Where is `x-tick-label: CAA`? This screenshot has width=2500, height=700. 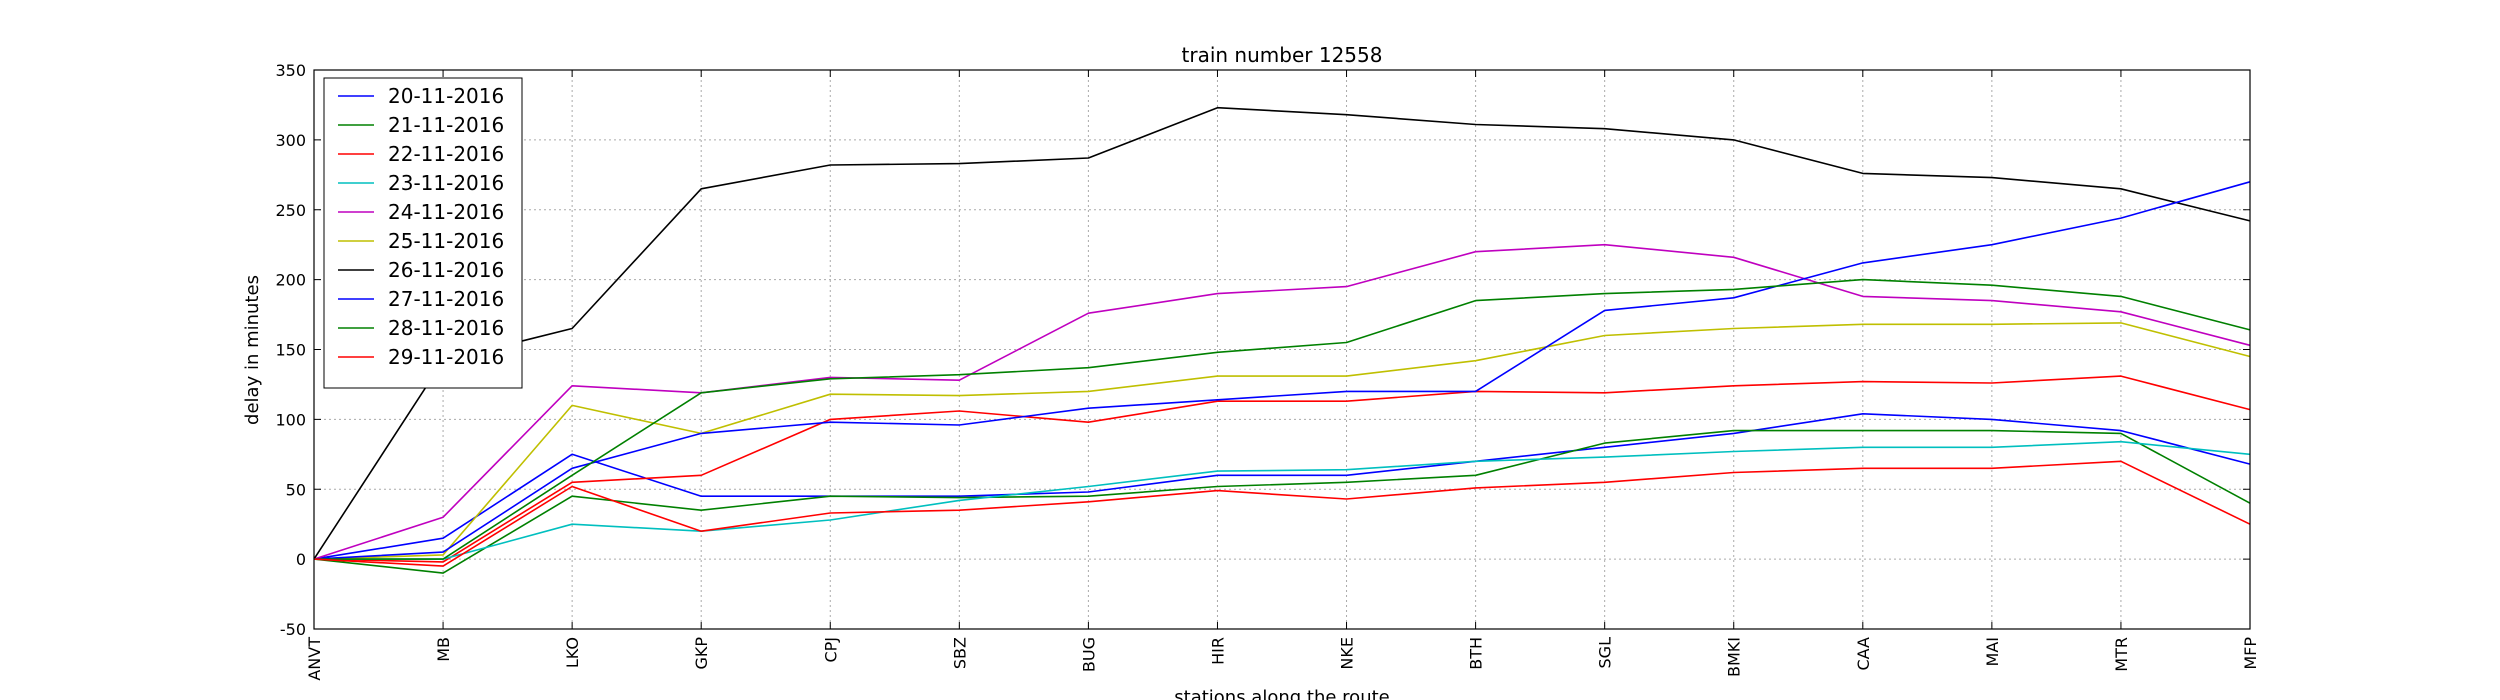
x-tick-label: CAA is located at coordinates (1863, 654).